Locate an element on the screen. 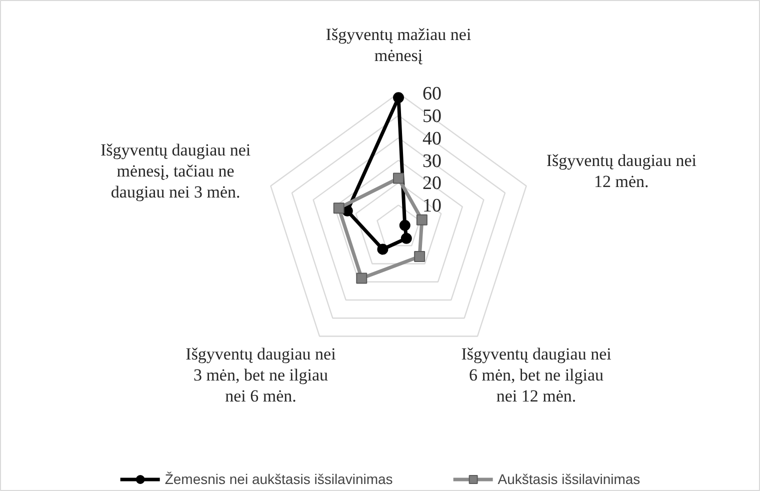  y-tick-label: 40 is located at coordinates (432, 139).